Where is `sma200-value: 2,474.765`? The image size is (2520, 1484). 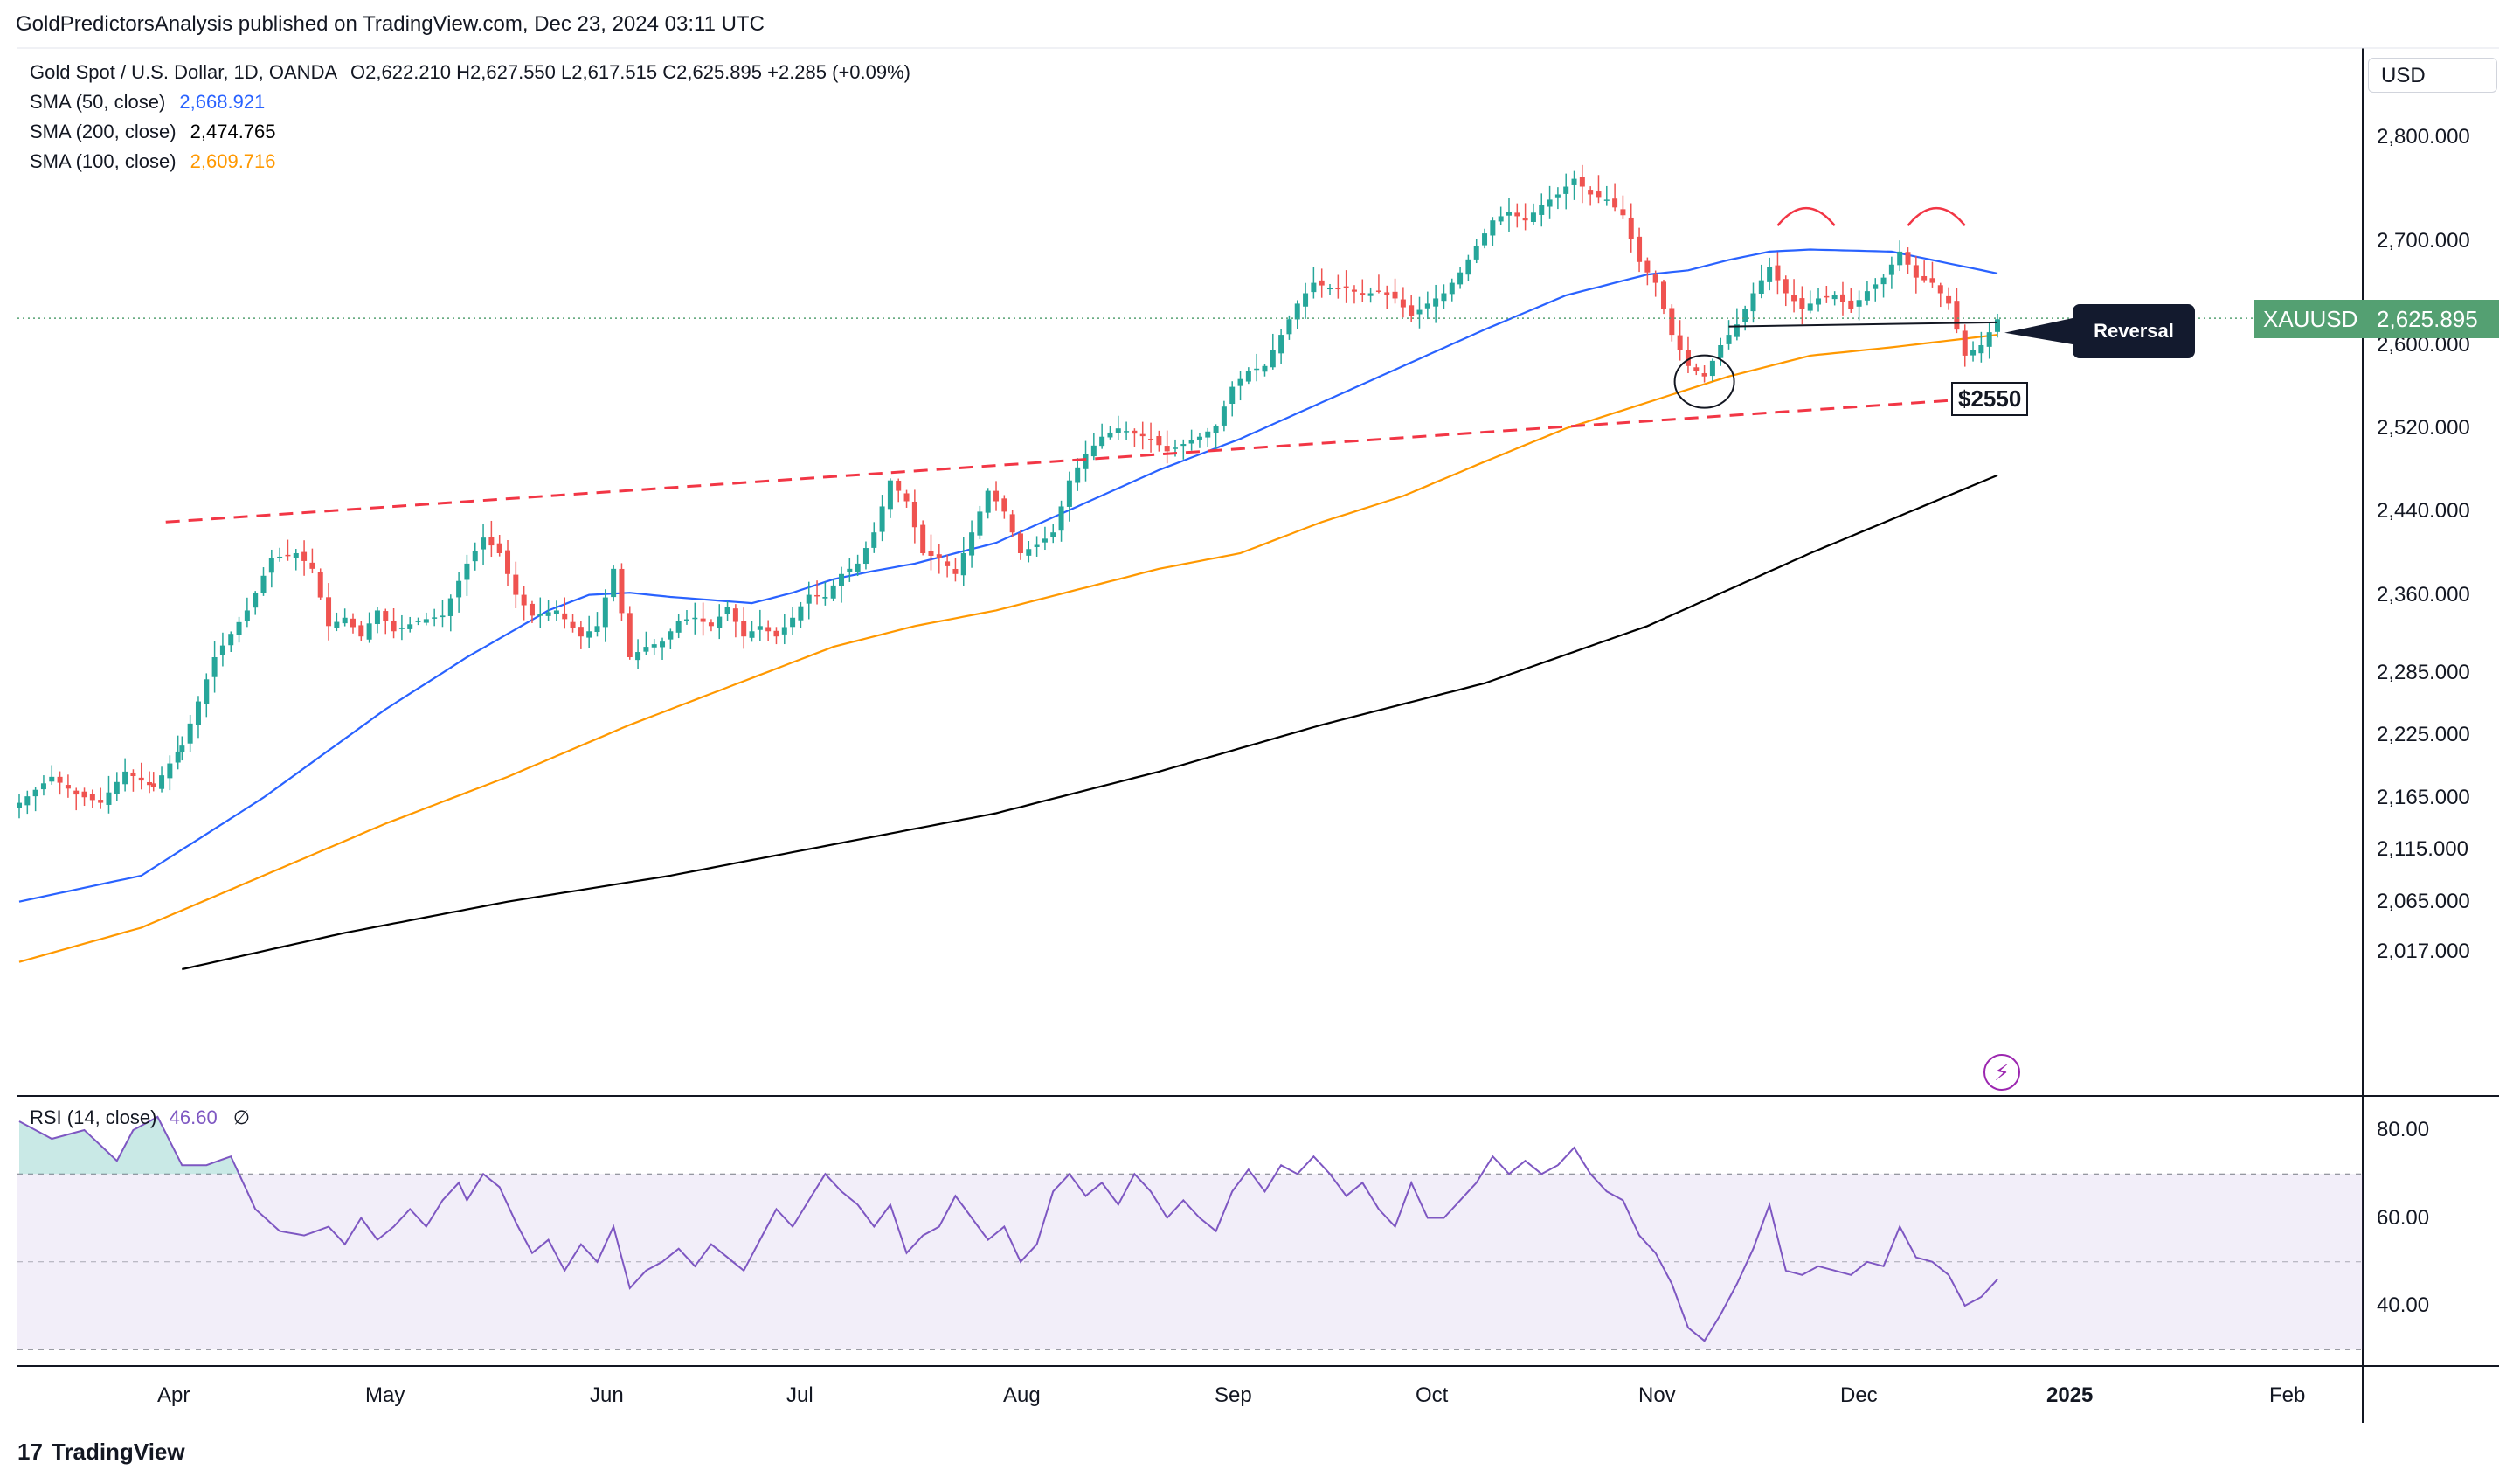
sma200-value: 2,474.765 is located at coordinates (233, 131).